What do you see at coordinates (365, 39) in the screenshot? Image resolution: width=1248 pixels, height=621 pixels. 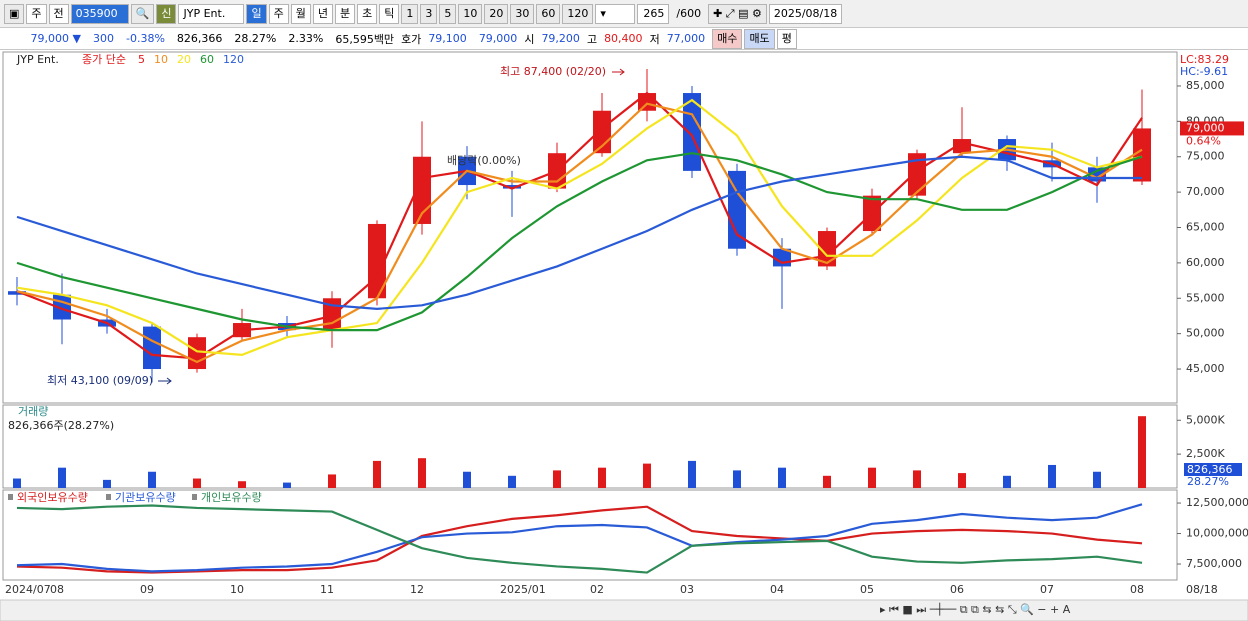 I see `amount: 65,595백만` at bounding box center [365, 39].